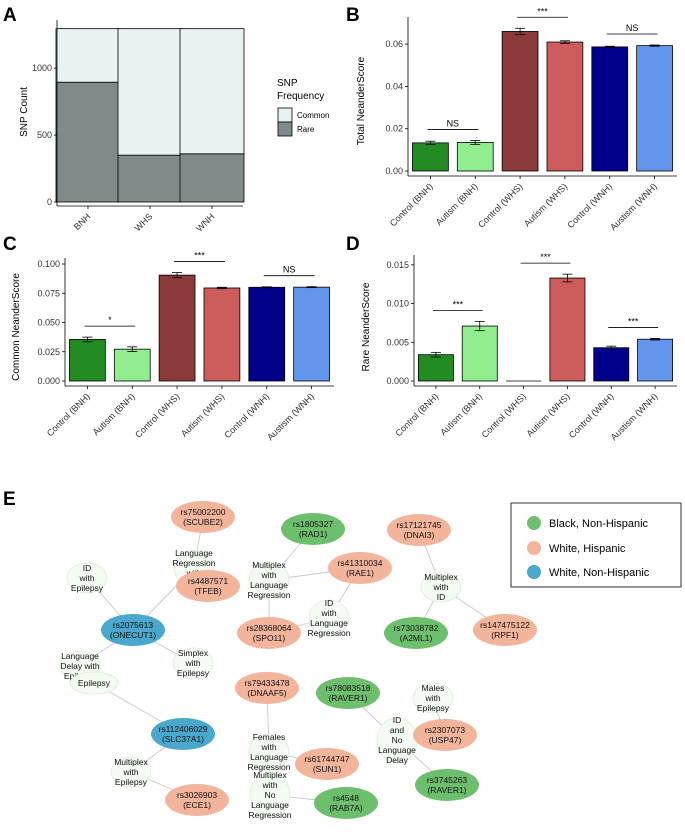 The width and height of the screenshot is (685, 836). I want to click on panel-a-bar-common-bnh, so click(88, 55).